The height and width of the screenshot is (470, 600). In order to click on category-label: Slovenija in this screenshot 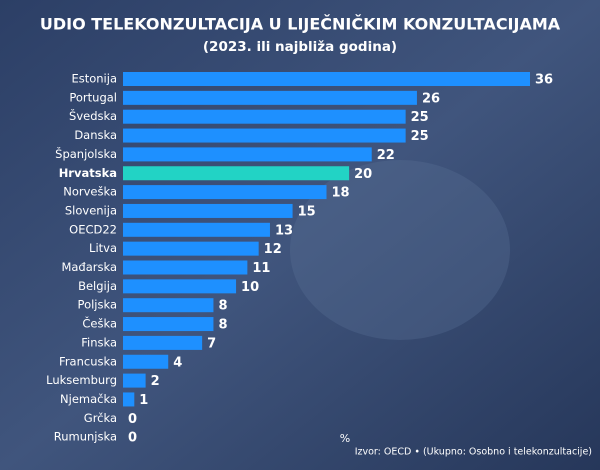, I will do `click(91, 210)`.